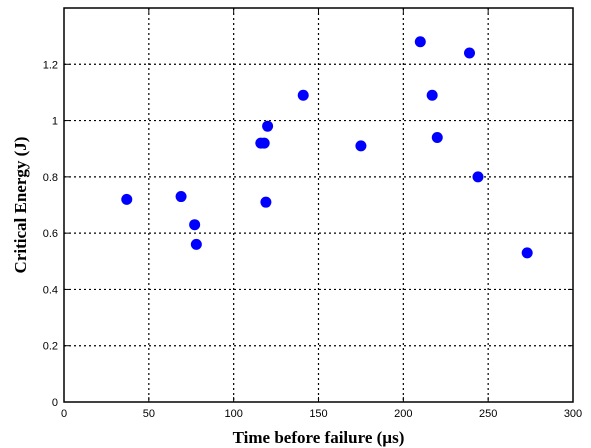 Image resolution: width=591 pixels, height=448 pixels. I want to click on x-tick-label: 100, so click(233, 414).